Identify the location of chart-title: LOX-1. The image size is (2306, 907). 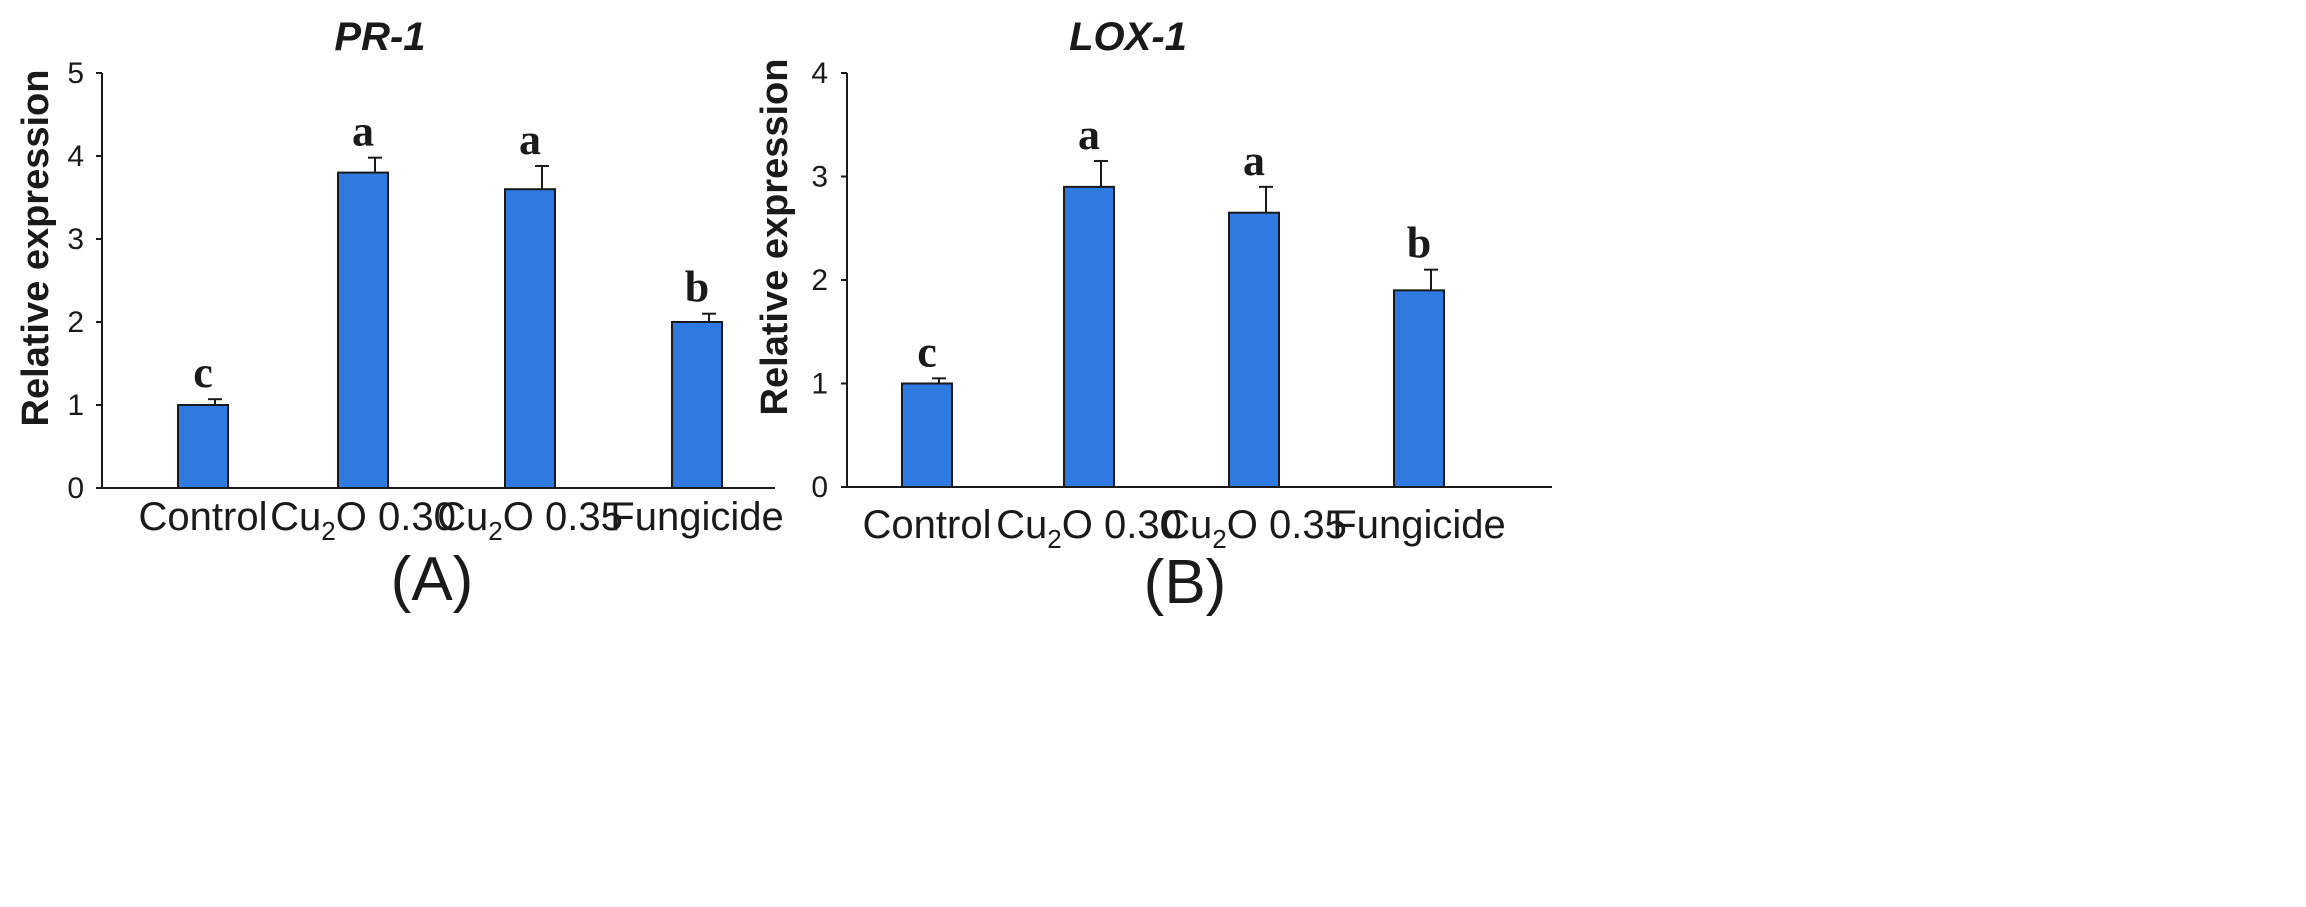
(1128, 37).